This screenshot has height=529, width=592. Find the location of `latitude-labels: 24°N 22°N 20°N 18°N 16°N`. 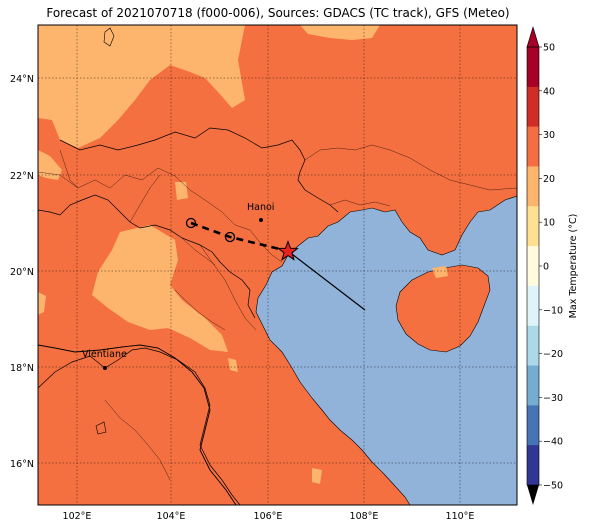

latitude-labels: 24°N 22°N 20°N 18°N 16°N is located at coordinates (22, 272).